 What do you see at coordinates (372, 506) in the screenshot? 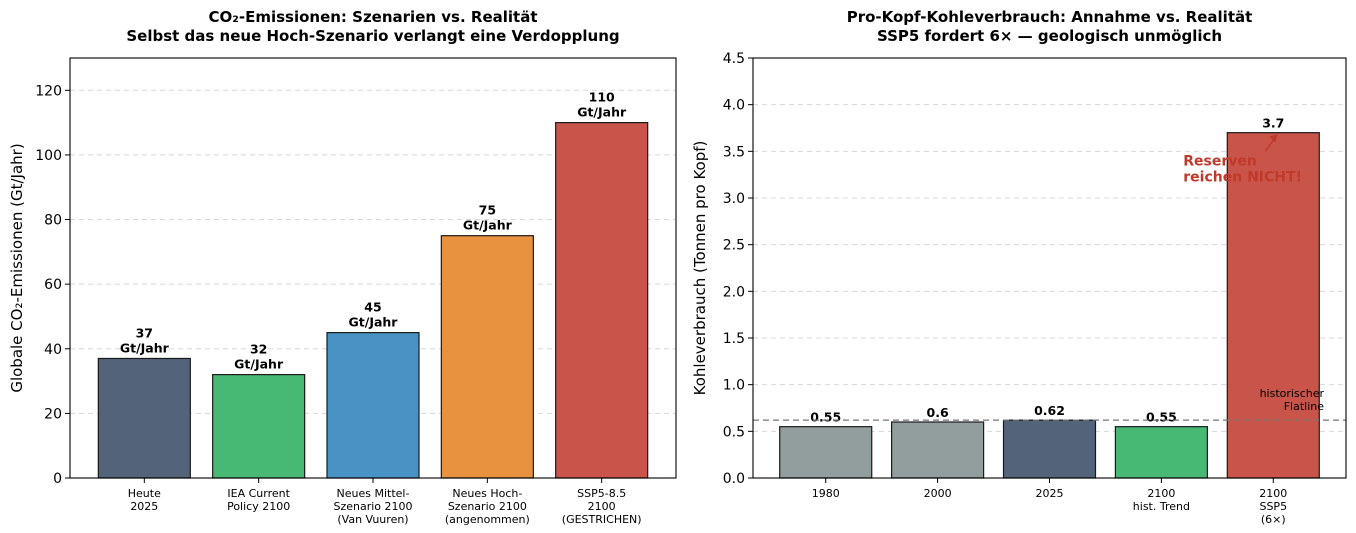
I see `x-tick-label: Neues Mittel-Szenario 2100 (Van Vuuren)` at bounding box center [372, 506].